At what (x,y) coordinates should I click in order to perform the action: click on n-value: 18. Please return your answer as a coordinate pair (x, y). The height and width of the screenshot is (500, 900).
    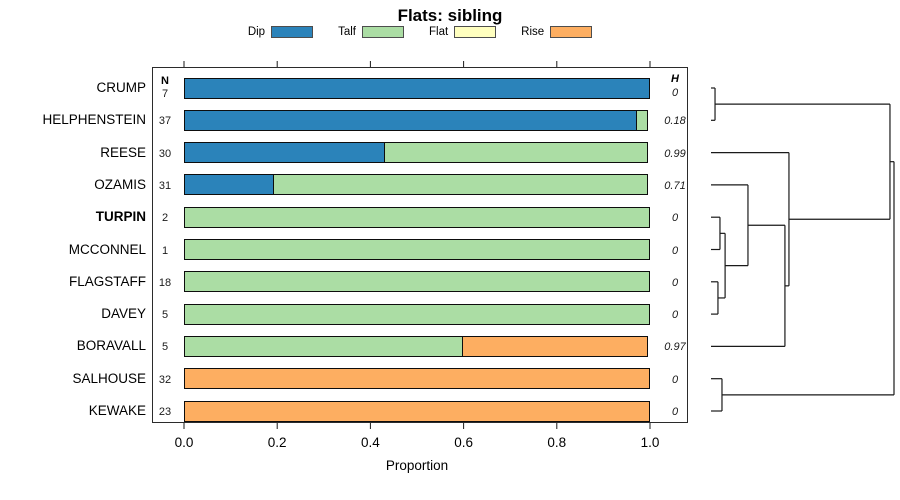
    Looking at the image, I should click on (165, 282).